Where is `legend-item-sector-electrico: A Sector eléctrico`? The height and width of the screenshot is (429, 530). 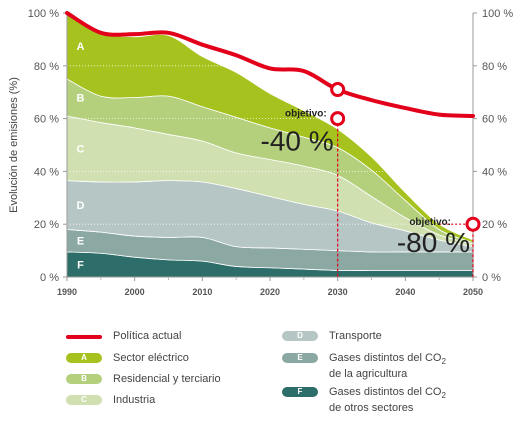 legend-item-sector-electrico: A Sector eléctrico is located at coordinates (127, 358).